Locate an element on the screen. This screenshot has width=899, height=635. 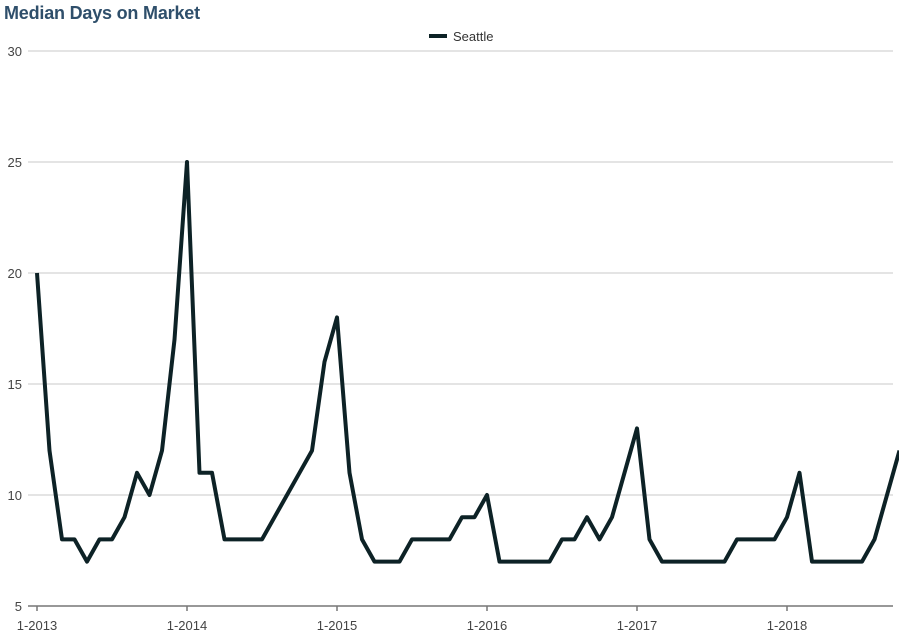
y-tick-label-15: 15 is located at coordinates (15, 384).